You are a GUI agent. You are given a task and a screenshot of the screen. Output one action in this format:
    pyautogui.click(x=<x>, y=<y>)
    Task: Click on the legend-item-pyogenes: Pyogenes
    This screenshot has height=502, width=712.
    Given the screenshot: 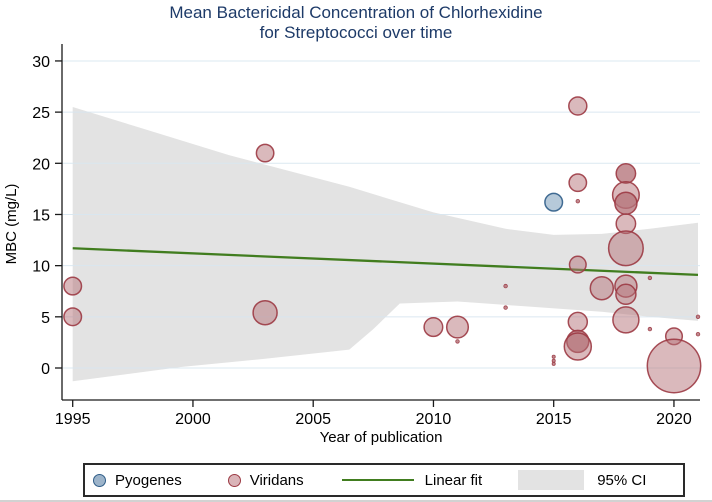 What is the action you would take?
    pyautogui.click(x=137, y=480)
    